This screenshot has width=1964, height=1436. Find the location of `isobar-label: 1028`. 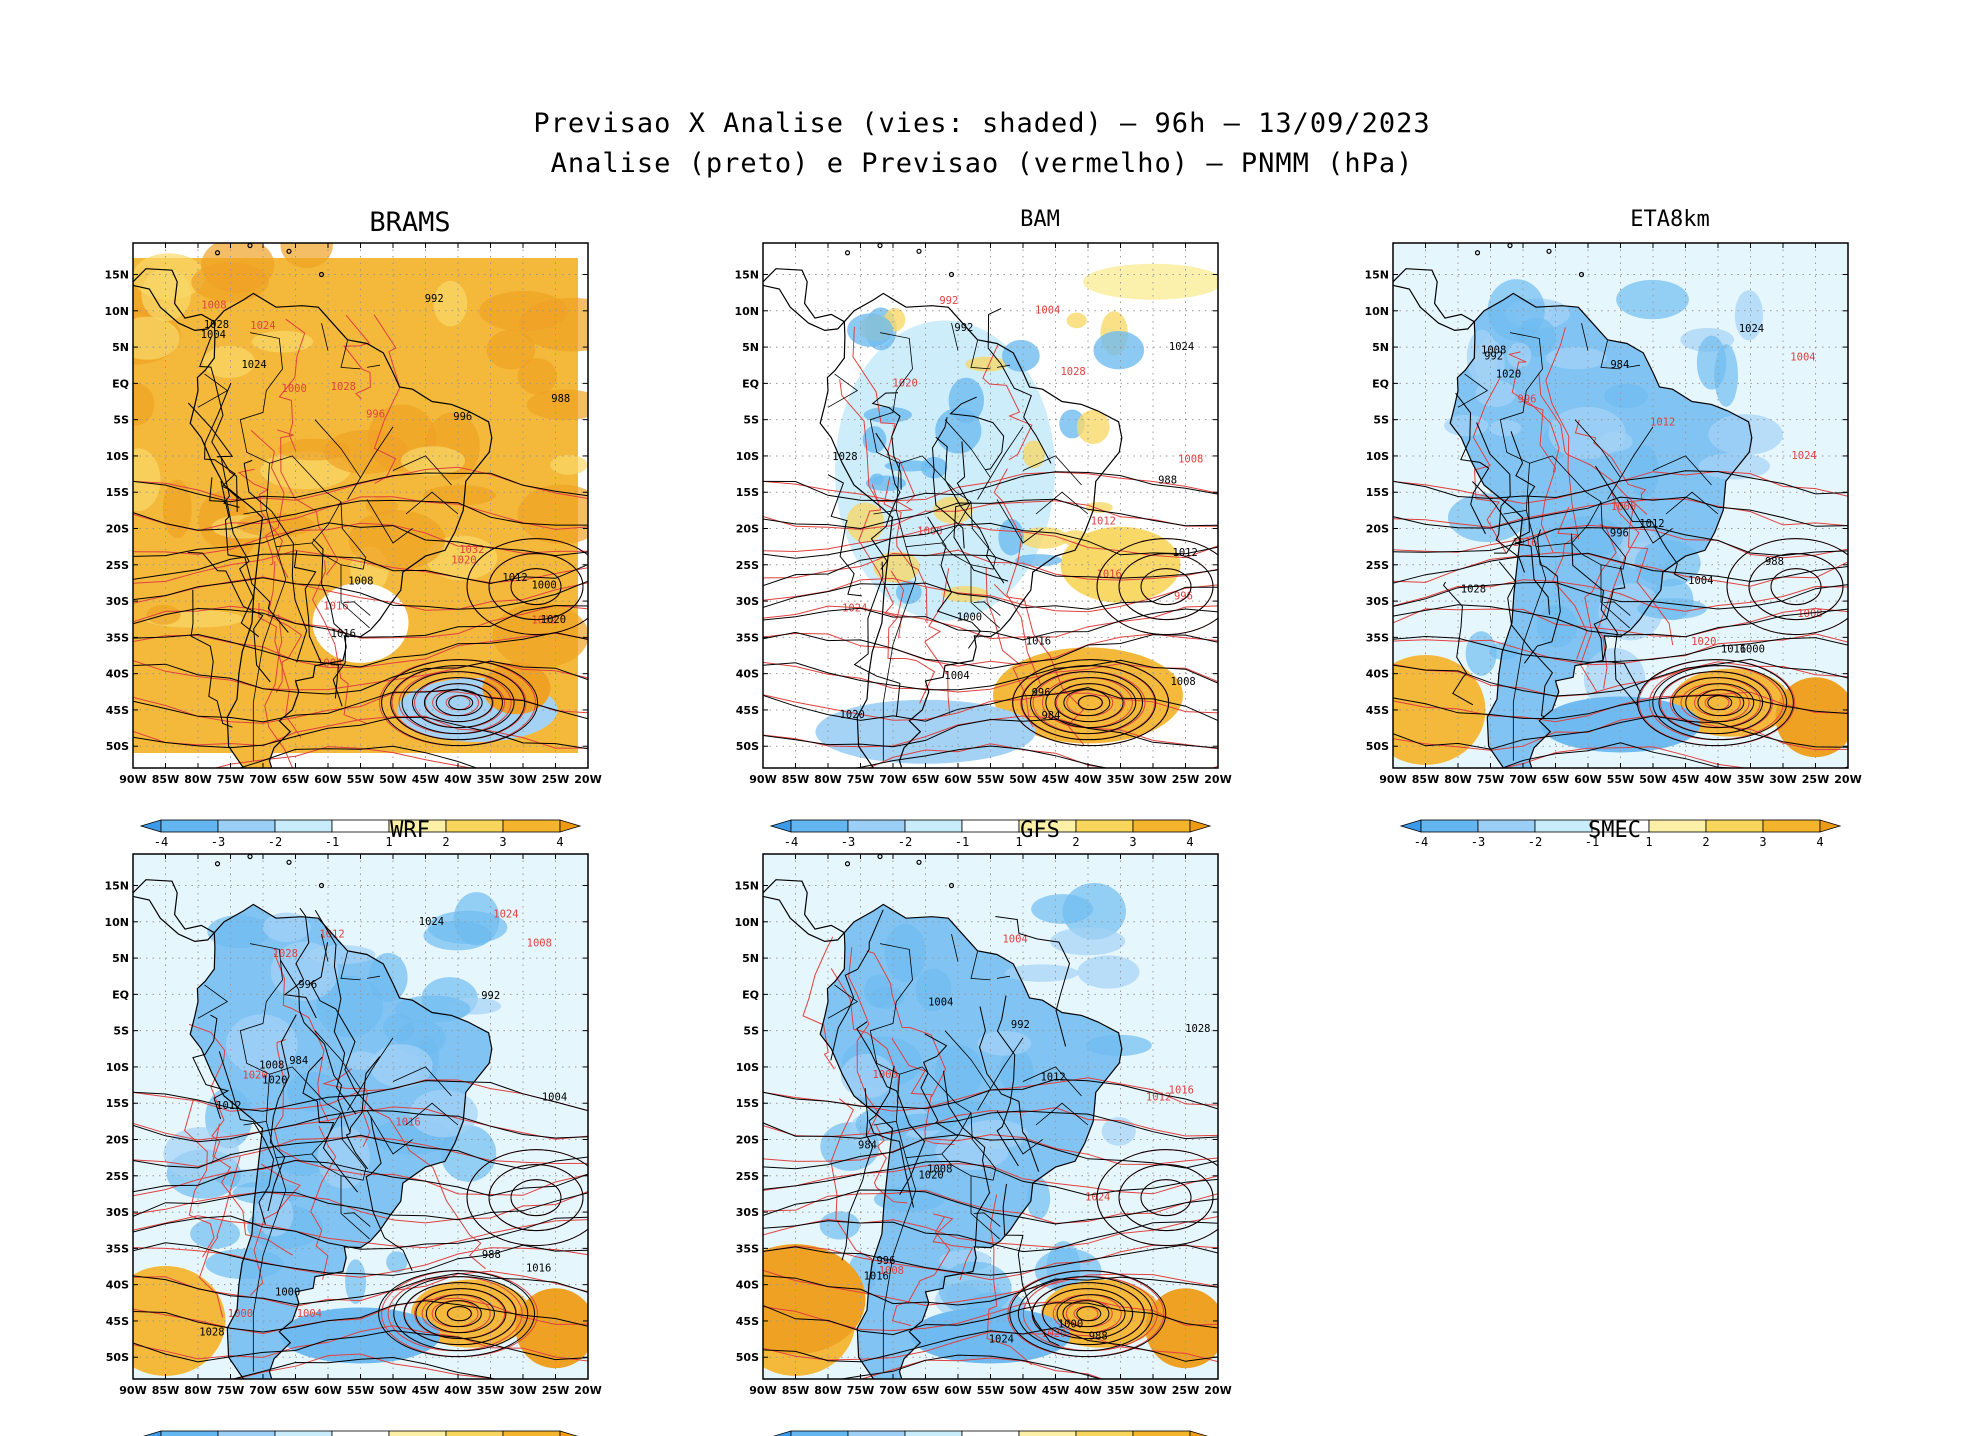

isobar-label: 1028 is located at coordinates (1473, 589).